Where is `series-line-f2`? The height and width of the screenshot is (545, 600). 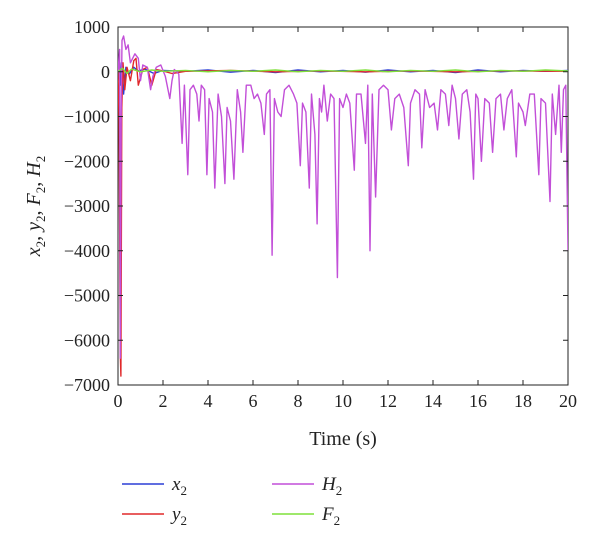
series-line-f2 is located at coordinates (343, 71).